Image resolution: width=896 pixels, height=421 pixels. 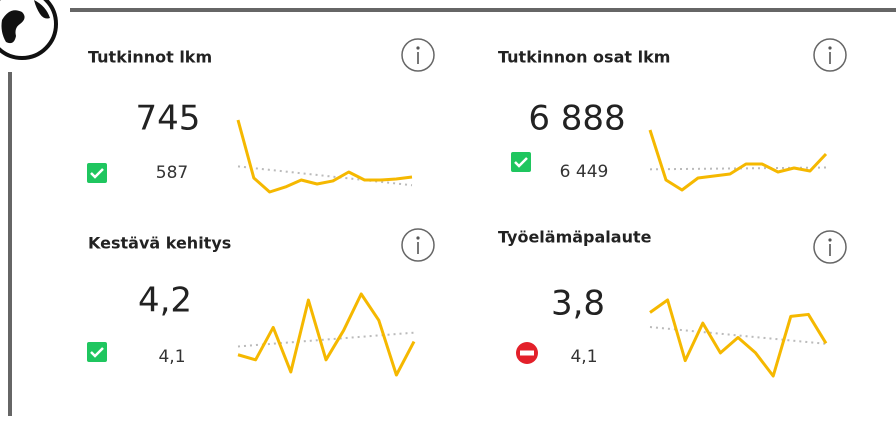 What do you see at coordinates (584, 57) in the screenshot?
I see `card-title: Tutkinnon osat lkm` at bounding box center [584, 57].